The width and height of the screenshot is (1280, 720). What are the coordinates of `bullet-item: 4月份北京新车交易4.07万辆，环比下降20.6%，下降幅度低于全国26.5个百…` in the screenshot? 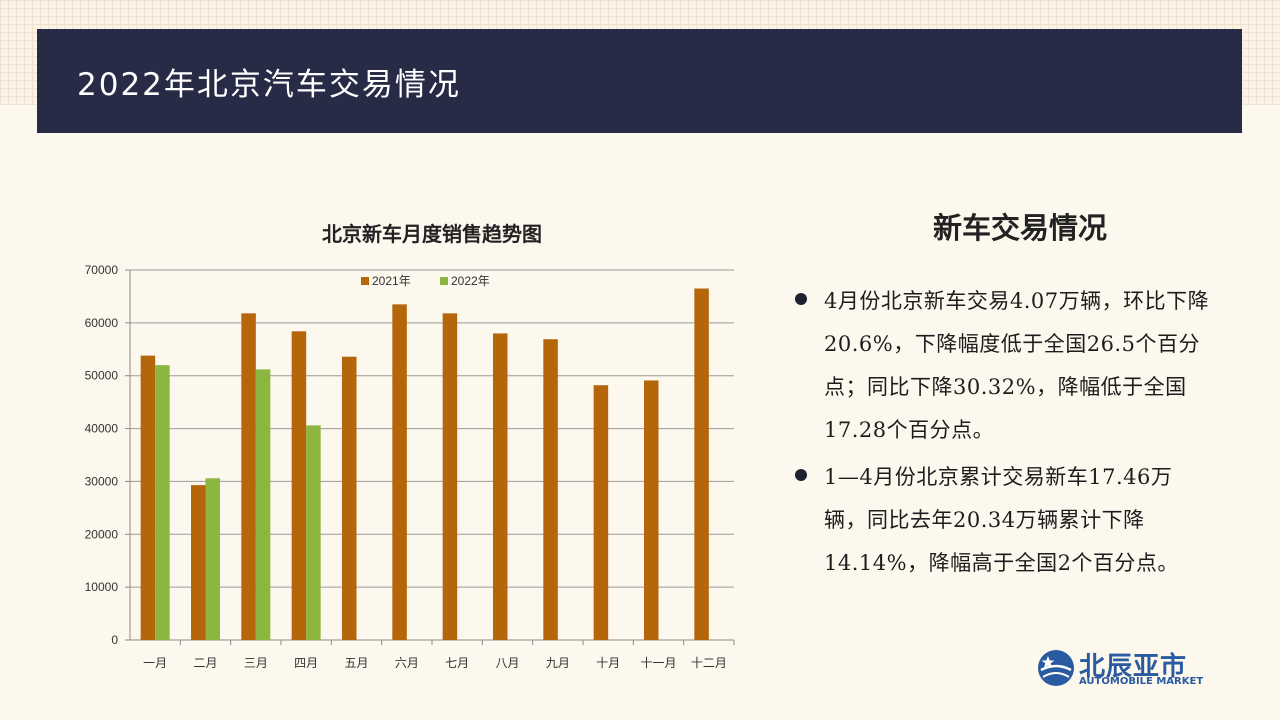 It's located at (1005, 366).